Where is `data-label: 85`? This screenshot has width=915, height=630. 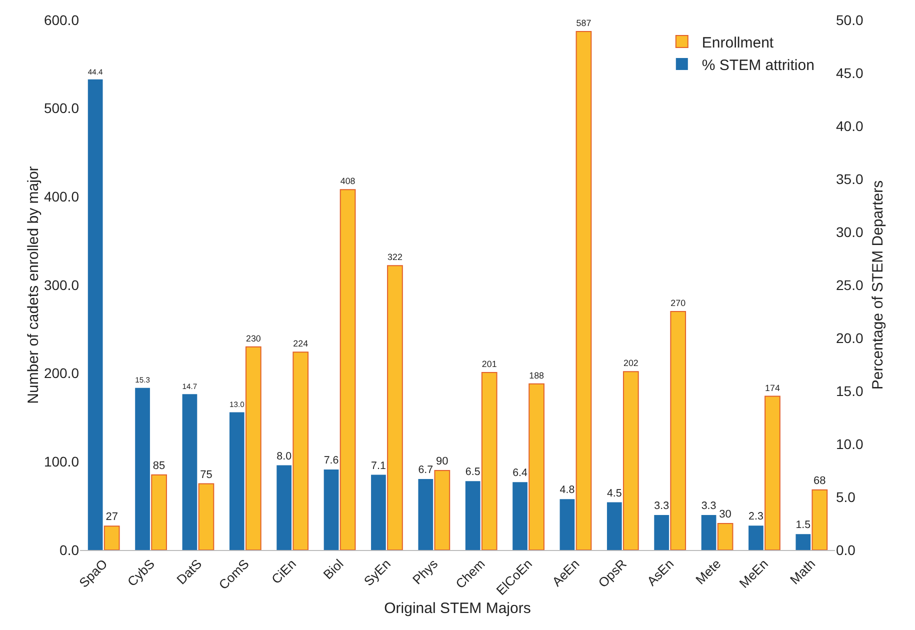 data-label: 85 is located at coordinates (159, 466).